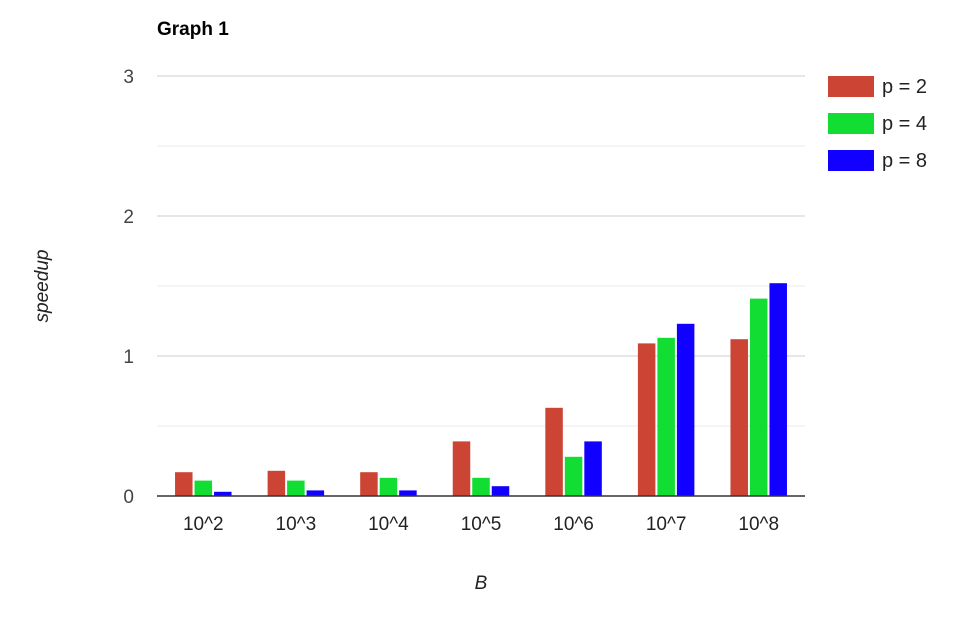 Image resolution: width=980 pixels, height=630 pixels. Describe the element at coordinates (193, 29) in the screenshot. I see `chart-title: Graph 1` at that location.